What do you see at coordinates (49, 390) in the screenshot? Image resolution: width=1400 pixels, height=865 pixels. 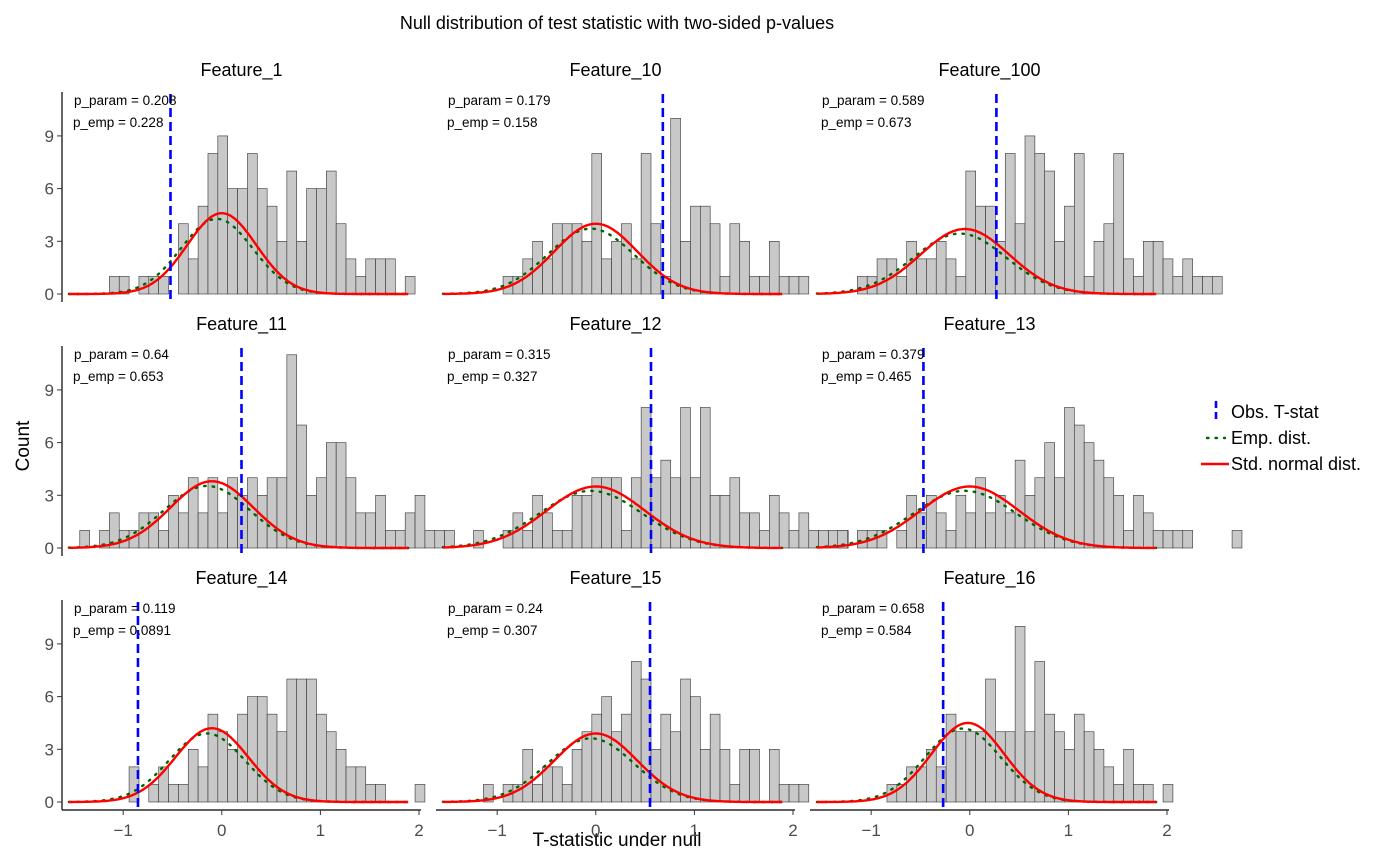 I see `y-tick-label: 9` at bounding box center [49, 390].